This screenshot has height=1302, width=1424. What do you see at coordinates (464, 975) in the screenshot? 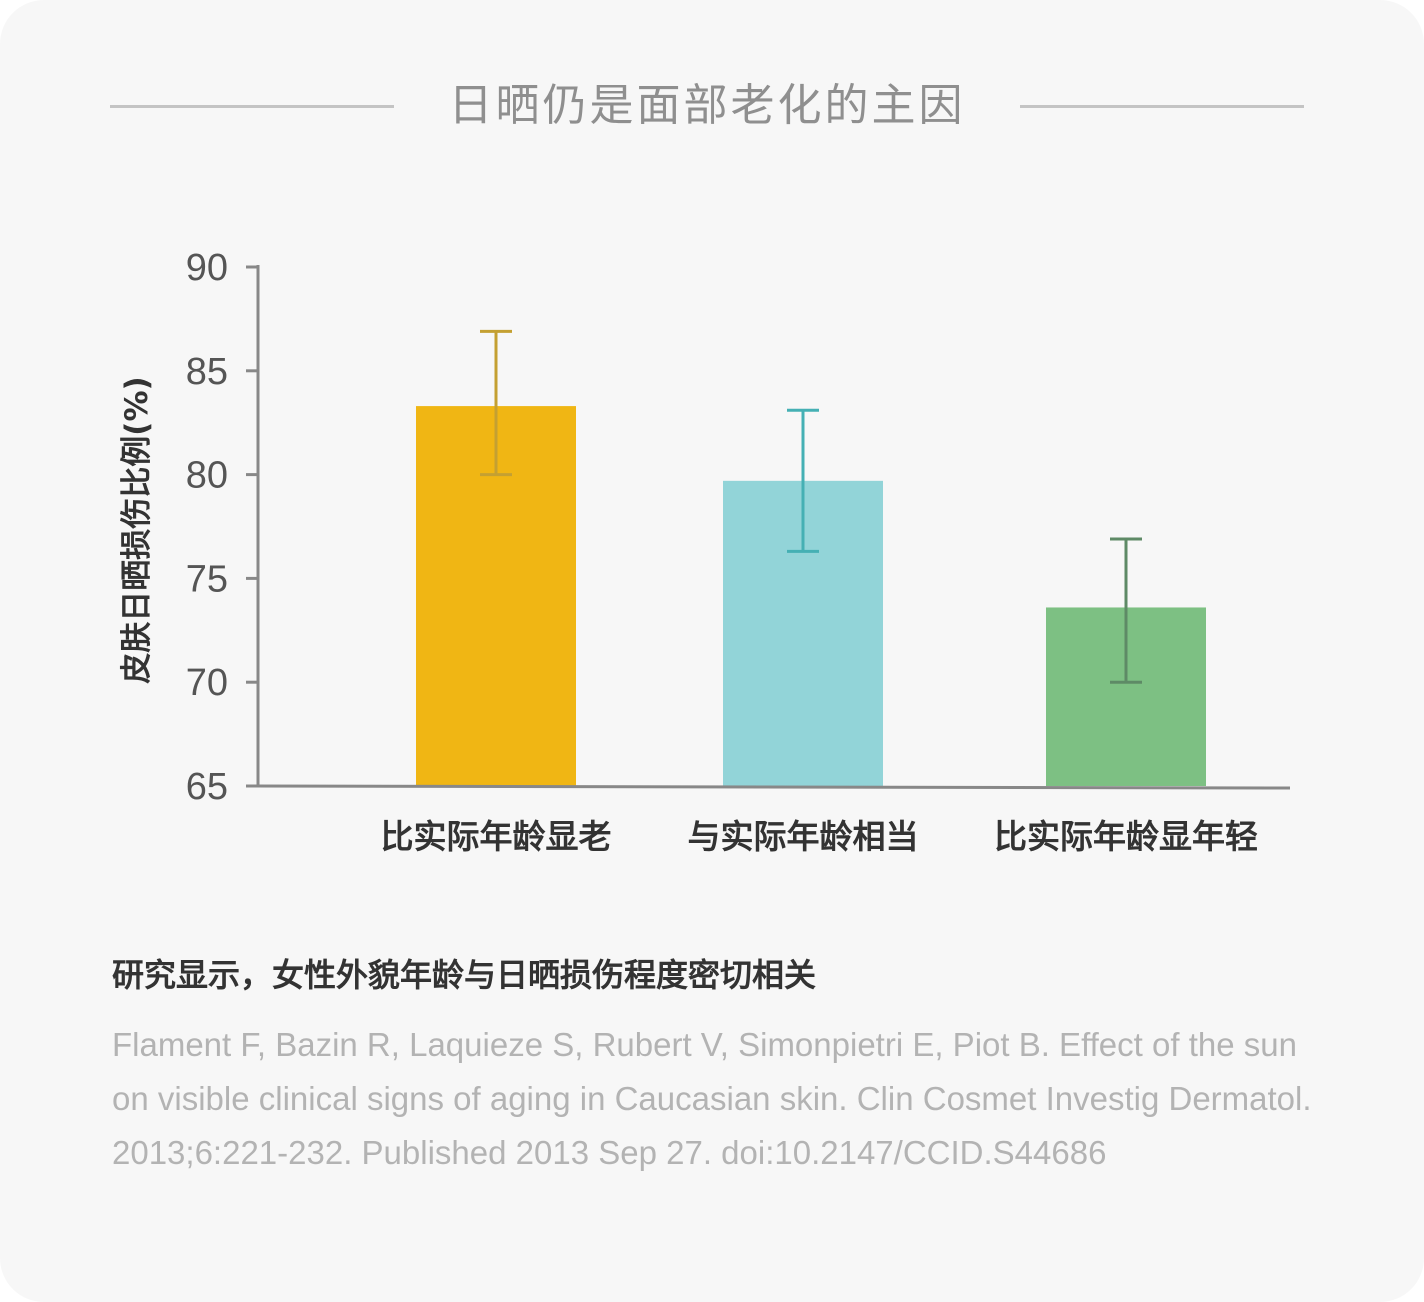
I see `chart-caption: 研究显示，女性外貌年龄与日晒损伤程度密切相关` at bounding box center [464, 975].